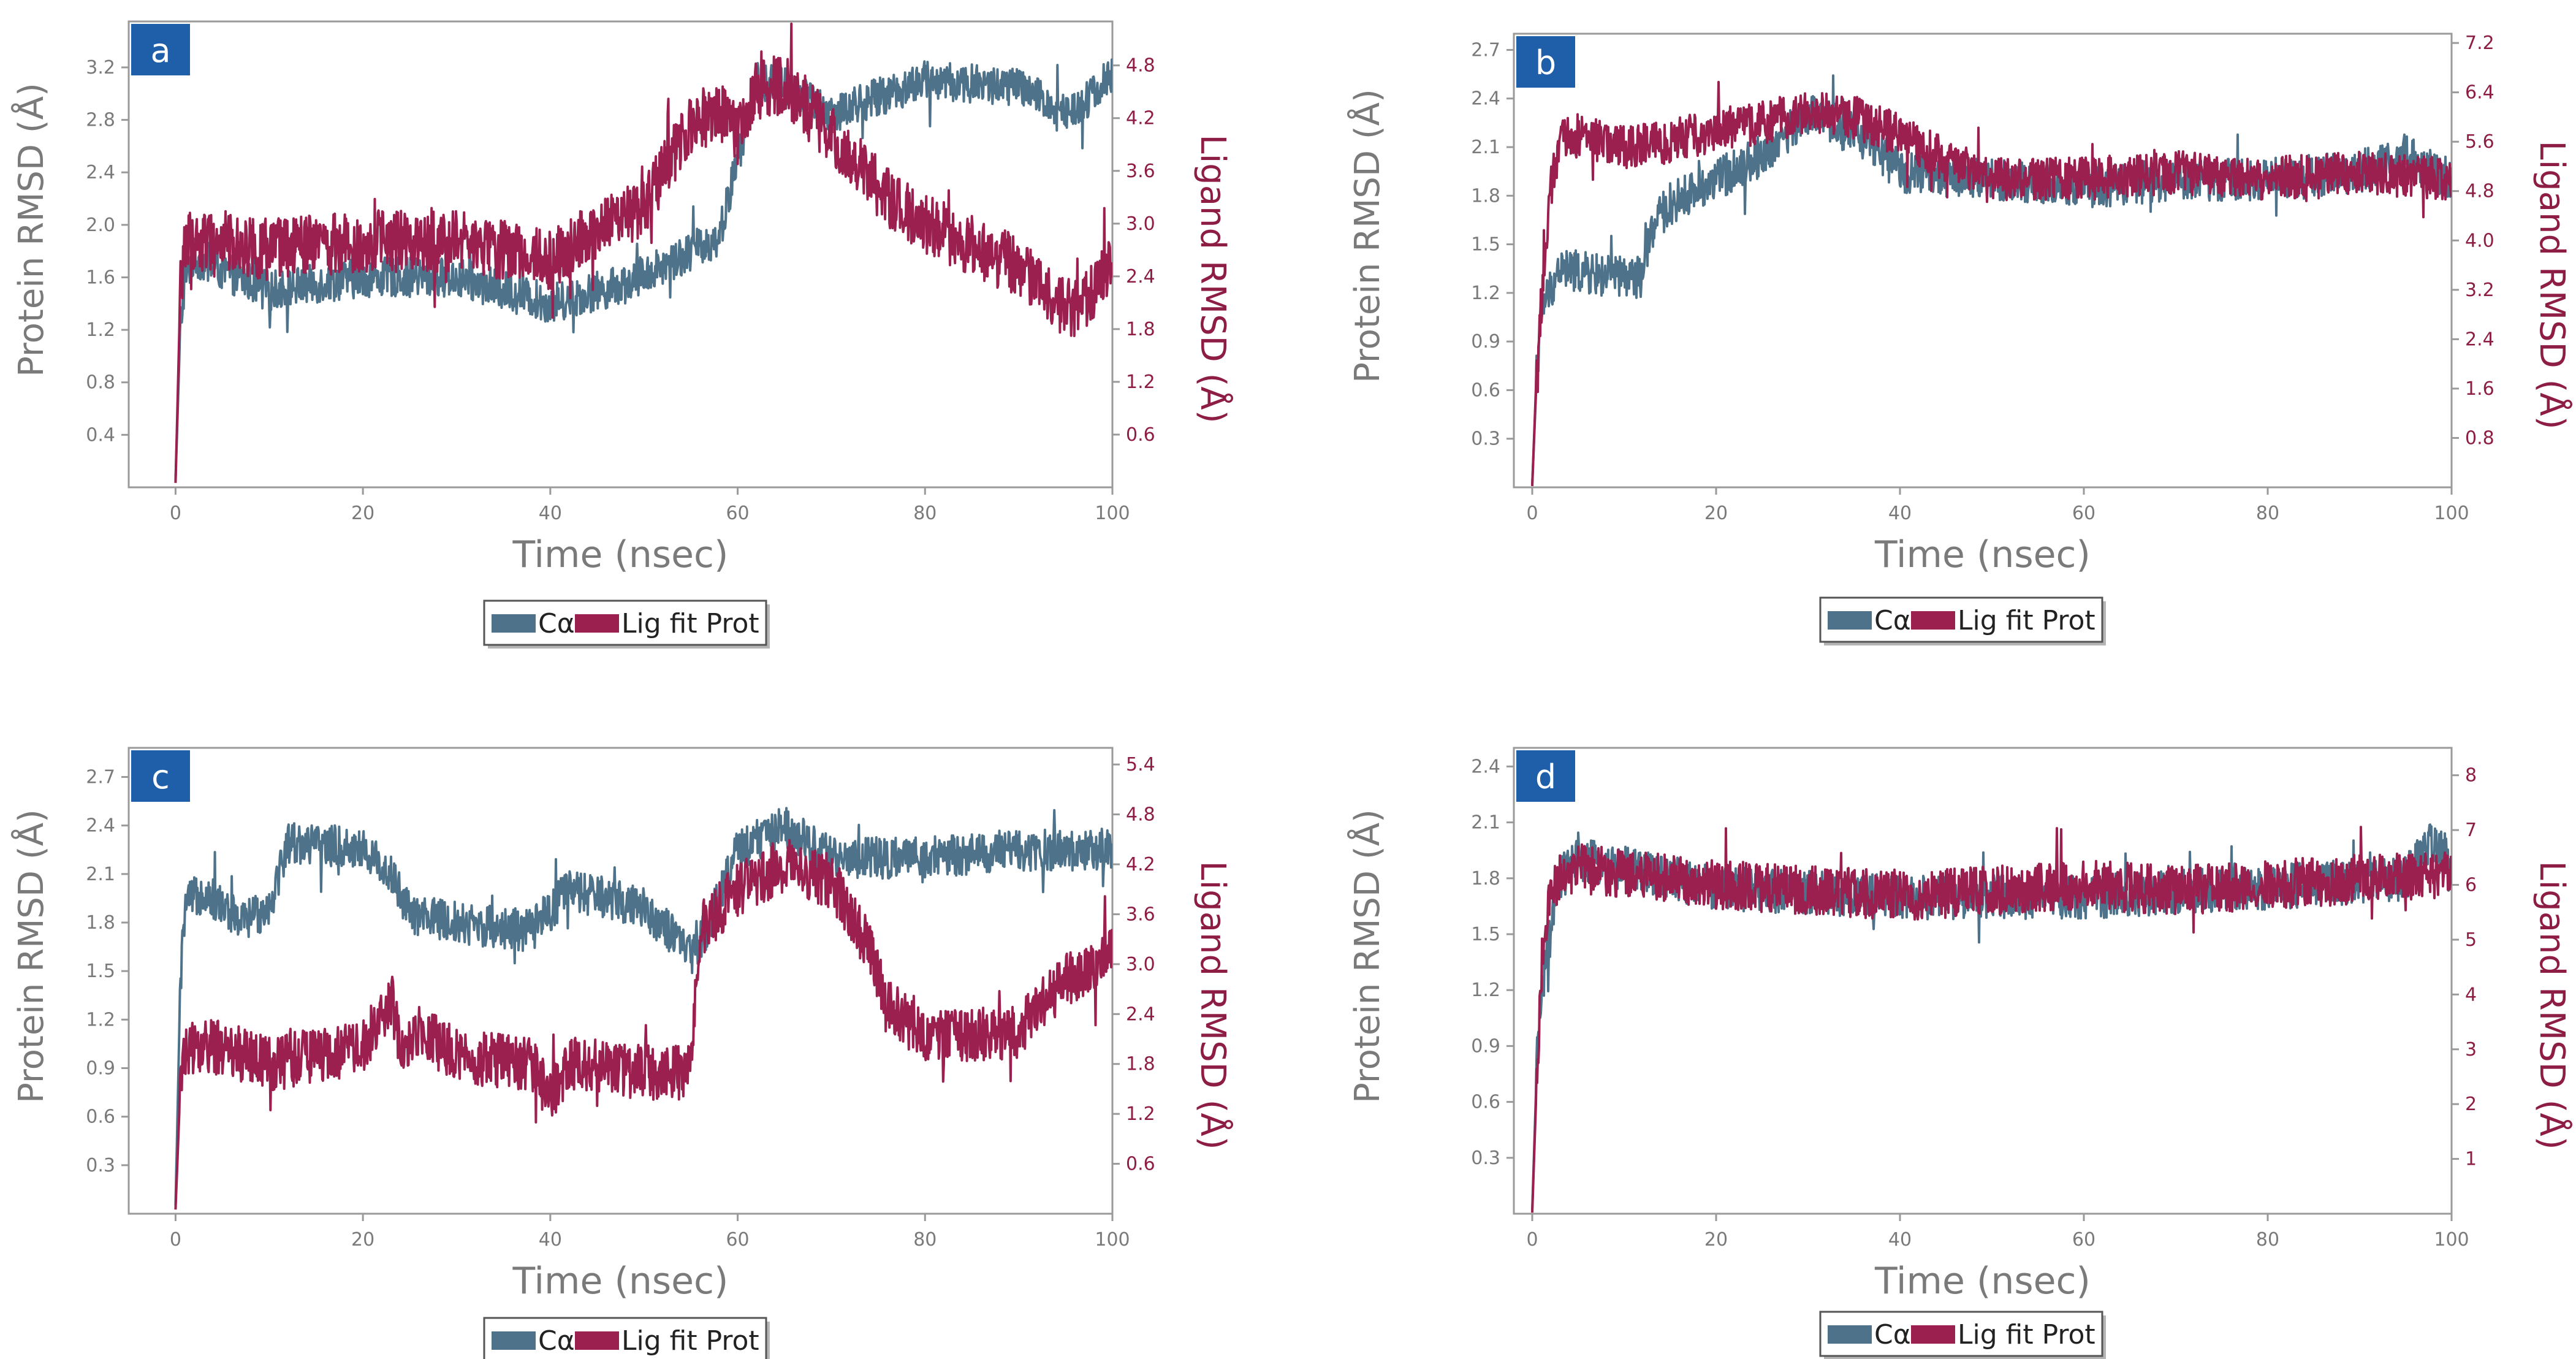  What do you see at coordinates (2471, 1104) in the screenshot?
I see `y-right-tick-label: 2` at bounding box center [2471, 1104].